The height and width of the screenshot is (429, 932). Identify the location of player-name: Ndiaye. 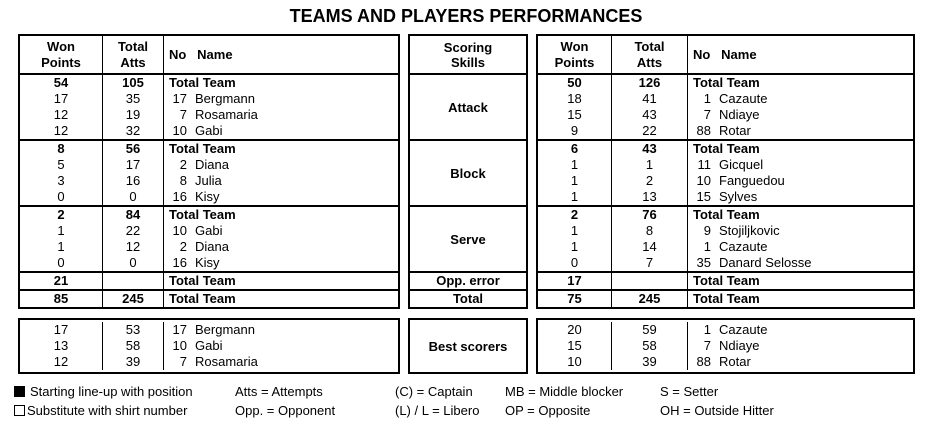
(739, 114).